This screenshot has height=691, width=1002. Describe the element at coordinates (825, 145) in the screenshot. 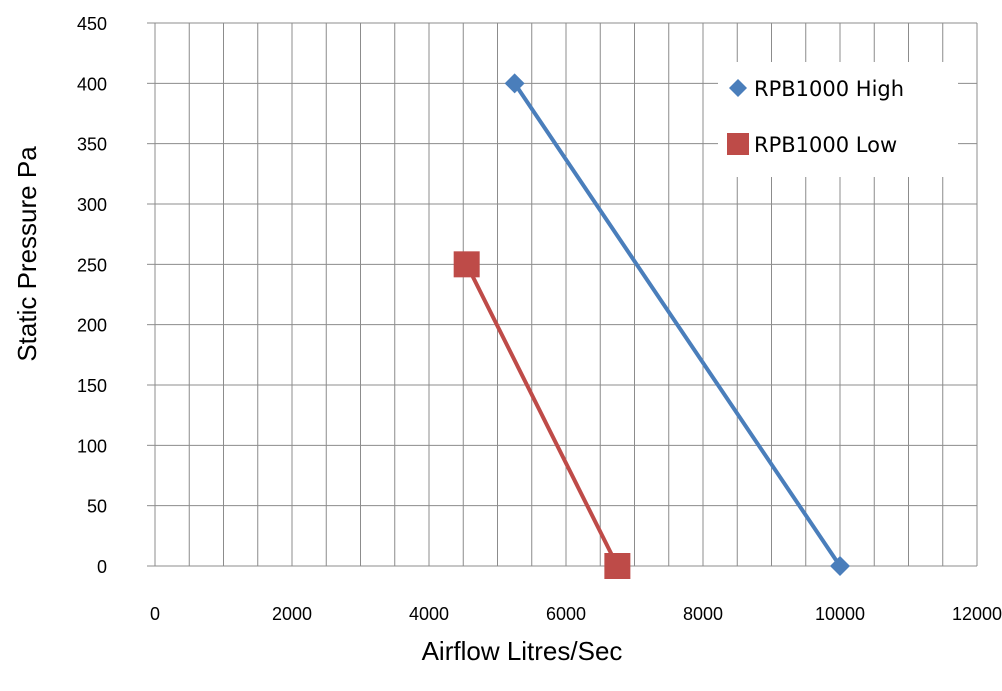

I see `legend-label: RPB1000 Low` at that location.